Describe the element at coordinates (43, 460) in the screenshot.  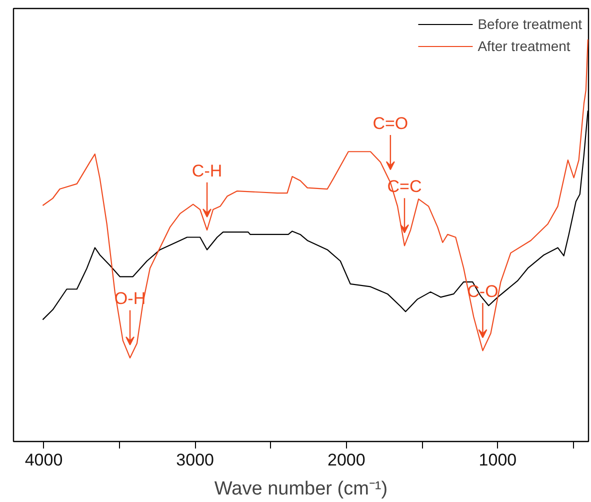
I see `x-tick-label: 4000` at that location.